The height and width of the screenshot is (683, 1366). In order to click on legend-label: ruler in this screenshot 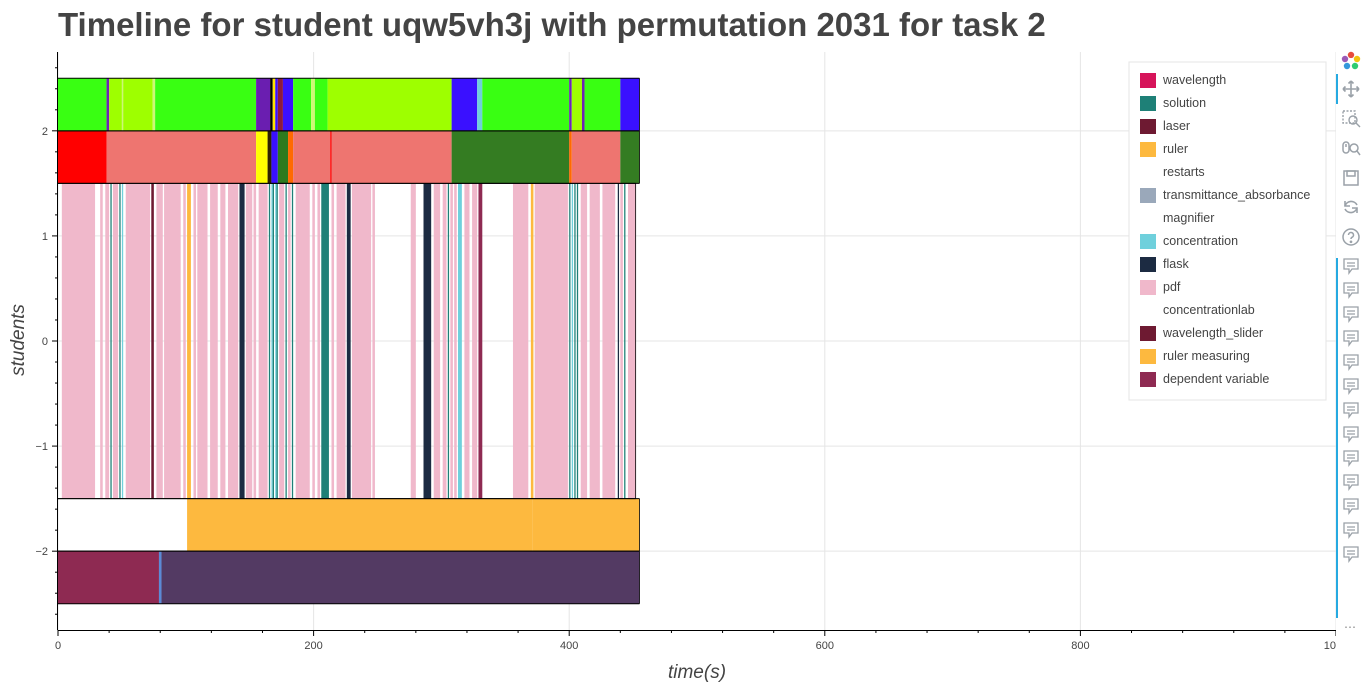, I will do `click(1175, 149)`.